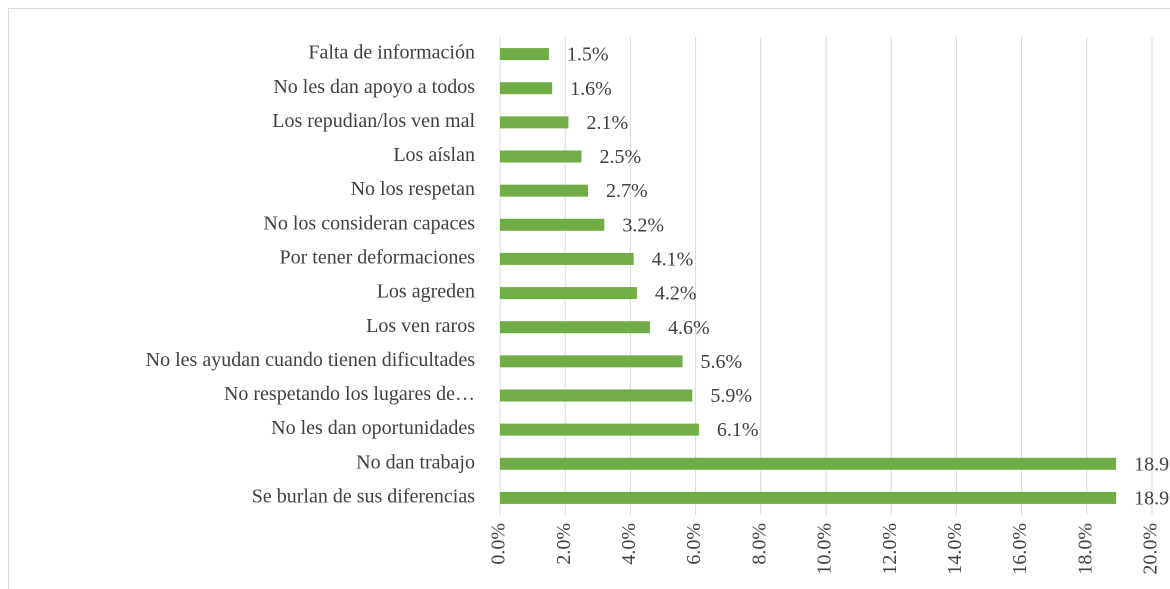 The image size is (1170, 589). I want to click on x-tick-label: 0.0%, so click(499, 544).